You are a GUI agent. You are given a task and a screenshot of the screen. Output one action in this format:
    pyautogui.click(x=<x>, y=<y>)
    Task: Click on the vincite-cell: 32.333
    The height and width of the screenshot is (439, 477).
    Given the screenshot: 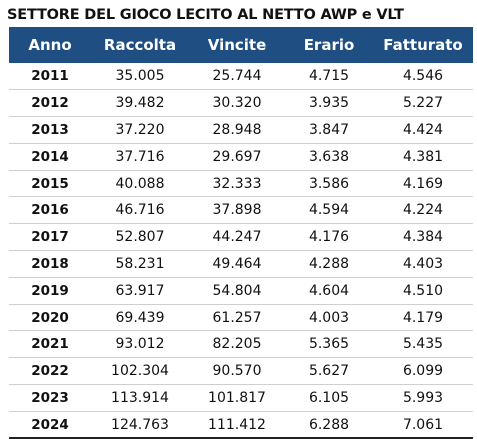 What is the action you would take?
    pyautogui.click(x=237, y=184)
    